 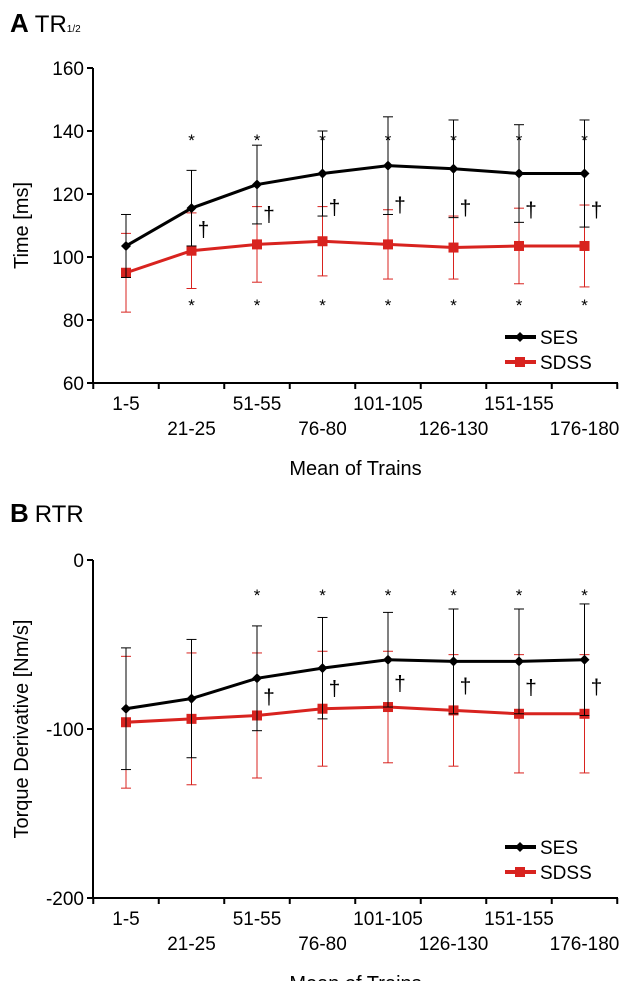 What do you see at coordinates (559, 848) in the screenshot?
I see `chart-b-legend-ses-label: SES` at bounding box center [559, 848].